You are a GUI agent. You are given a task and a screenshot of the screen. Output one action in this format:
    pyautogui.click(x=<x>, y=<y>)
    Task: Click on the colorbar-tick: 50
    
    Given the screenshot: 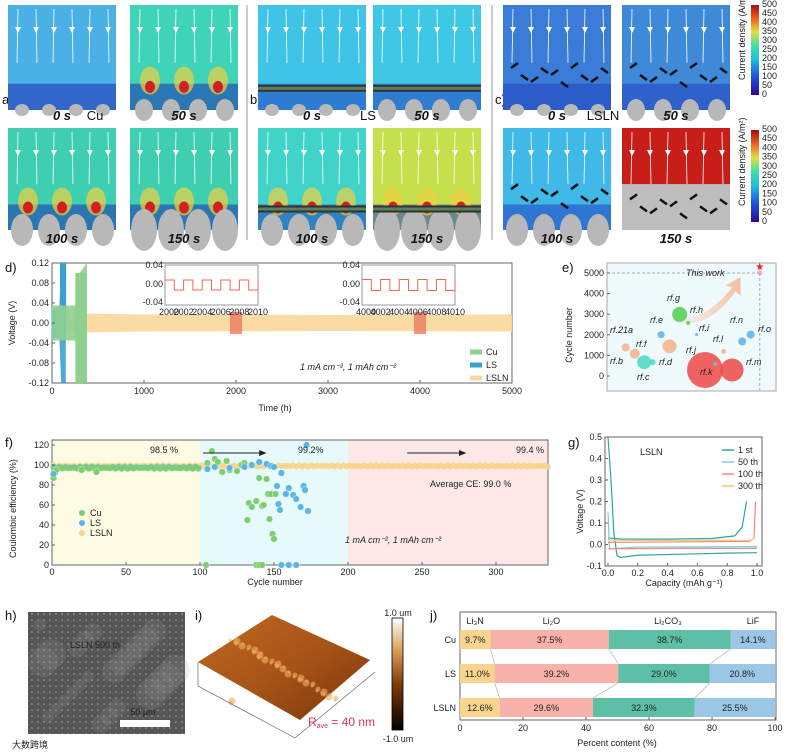 What is the action you would take?
    pyautogui.click(x=767, y=212)
    